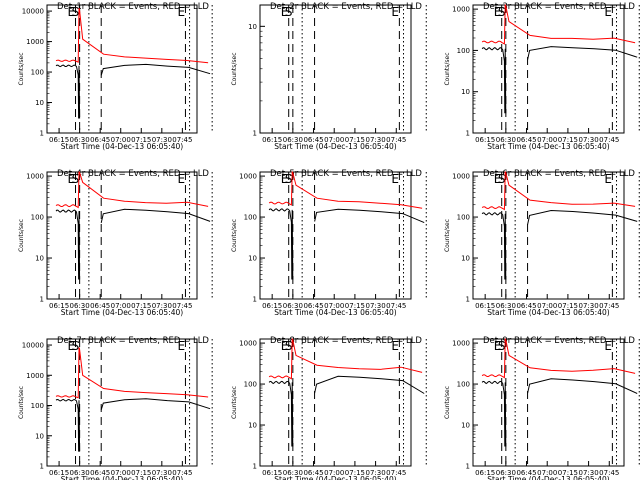  What do you see at coordinates (559, 174) in the screenshot?
I see `panel-title: Det_6r BLACK = Events, RED = LLD` at bounding box center [559, 174].